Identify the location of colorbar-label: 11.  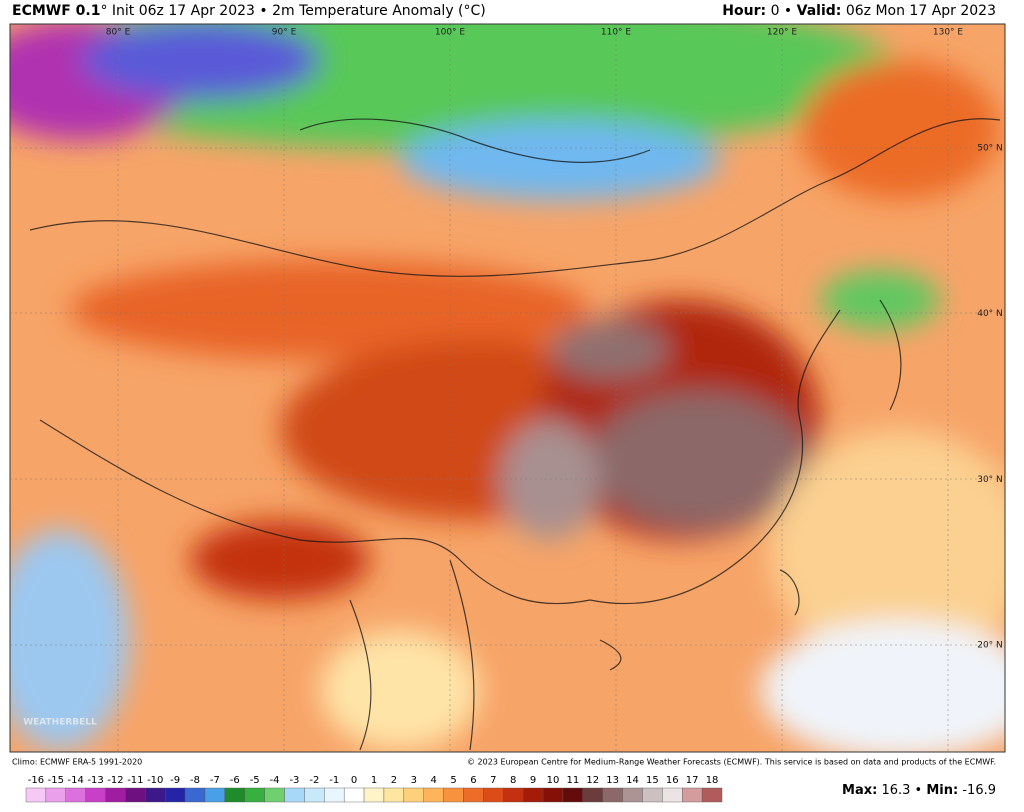
(572, 780).